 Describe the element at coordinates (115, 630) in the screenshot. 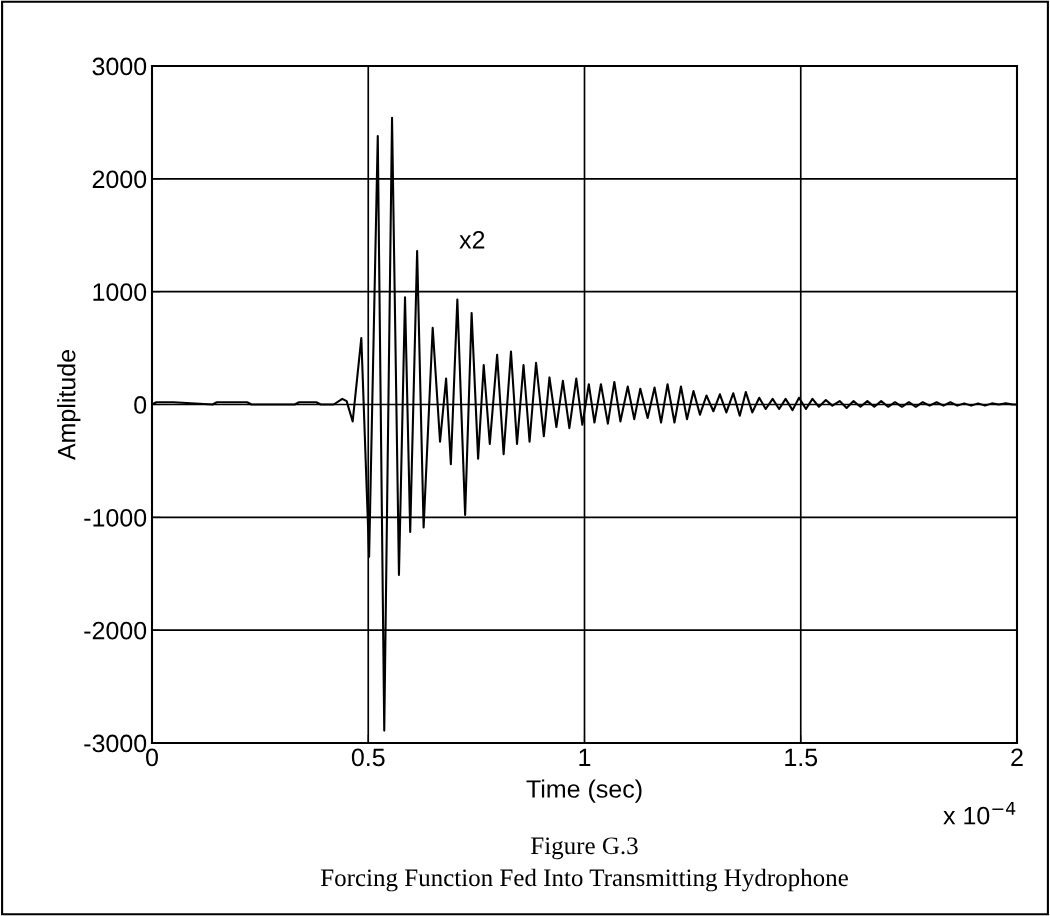

I see `y-tick-label: -2000` at that location.